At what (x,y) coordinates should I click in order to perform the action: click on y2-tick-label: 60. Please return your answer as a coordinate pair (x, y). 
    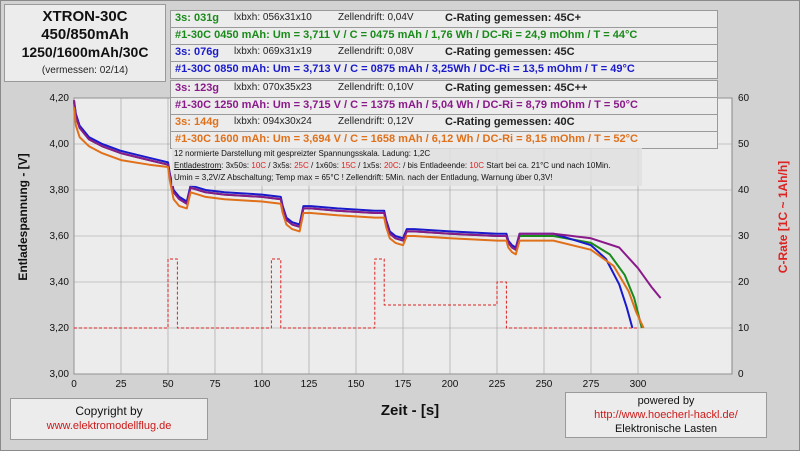
    Looking at the image, I should click on (744, 98).